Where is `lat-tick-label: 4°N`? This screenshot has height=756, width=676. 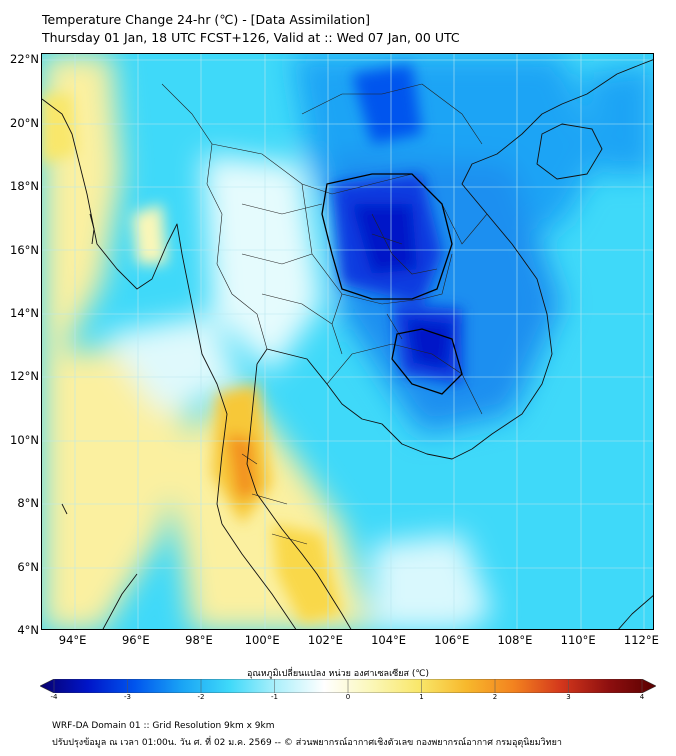 lat-tick-label: 4°N is located at coordinates (28, 630).